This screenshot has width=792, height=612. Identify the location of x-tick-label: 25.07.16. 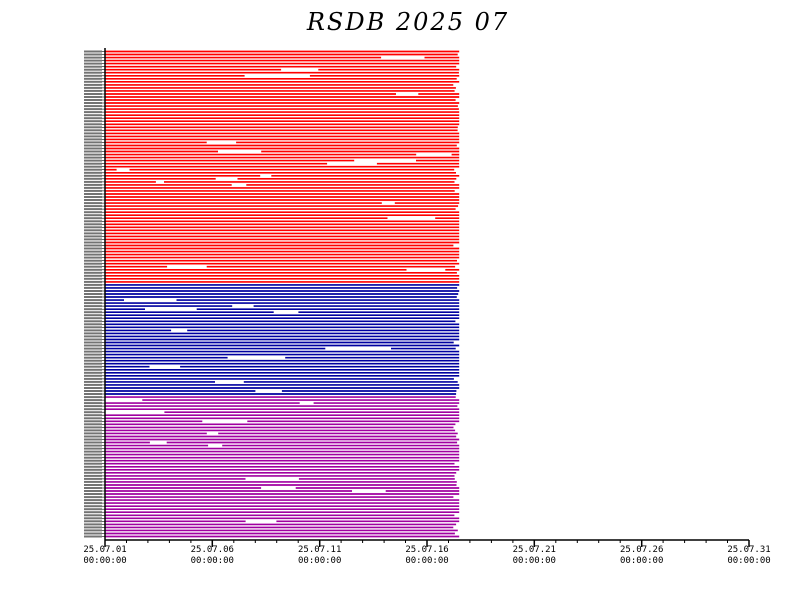
(426, 550).